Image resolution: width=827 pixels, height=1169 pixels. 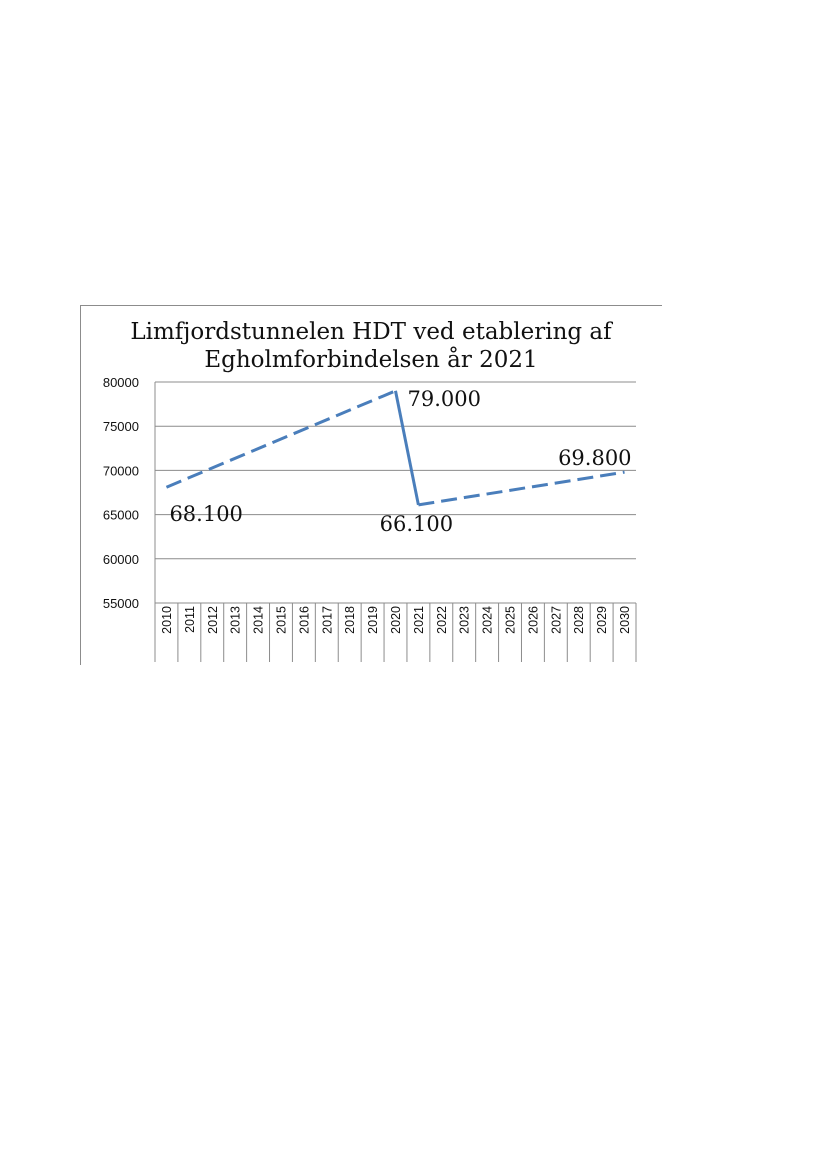 What do you see at coordinates (488, 620) in the screenshot?
I see `x-tick-label: 2024` at bounding box center [488, 620].